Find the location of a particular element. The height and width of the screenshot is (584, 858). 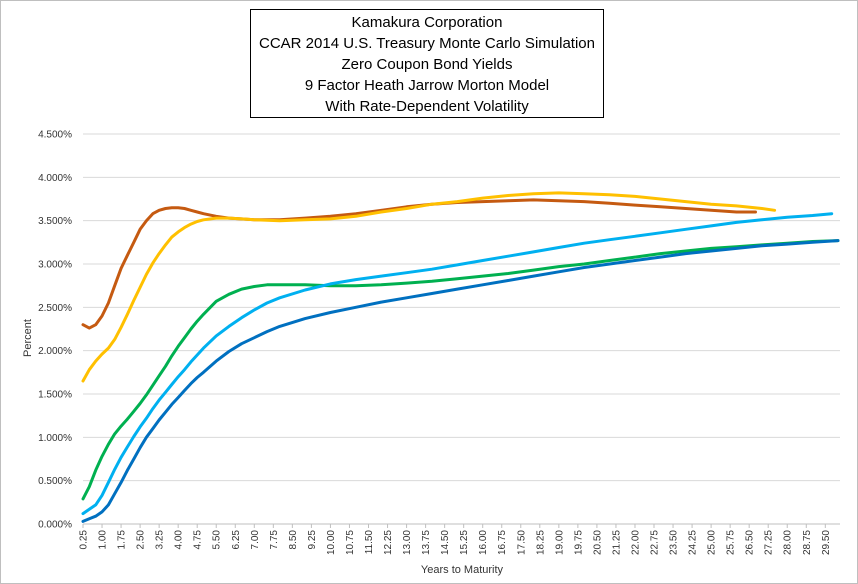

x-tick-label: 20.50 is located at coordinates (597, 542).